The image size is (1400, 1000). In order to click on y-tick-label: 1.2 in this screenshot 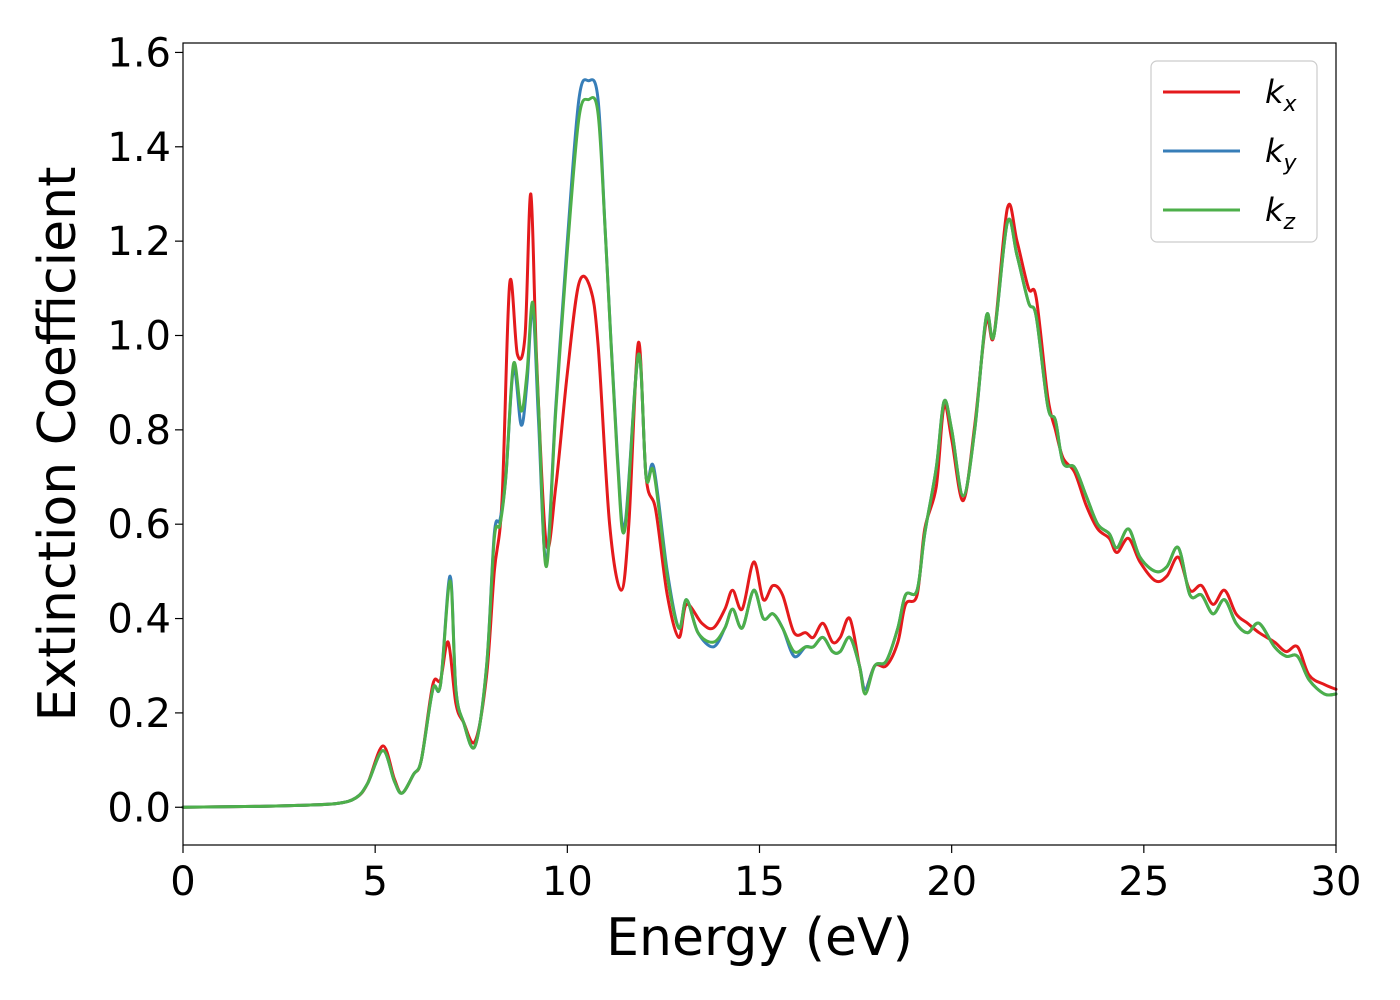, I will do `click(139, 242)`.